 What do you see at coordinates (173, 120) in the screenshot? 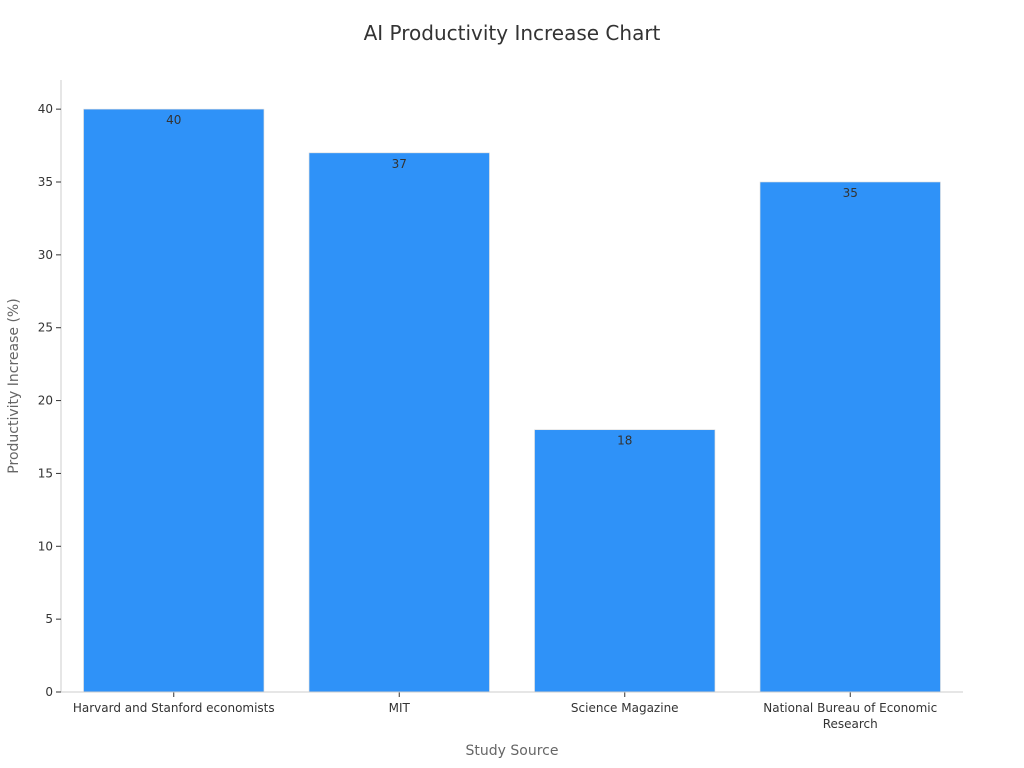
I see `data-label: 40` at bounding box center [173, 120].